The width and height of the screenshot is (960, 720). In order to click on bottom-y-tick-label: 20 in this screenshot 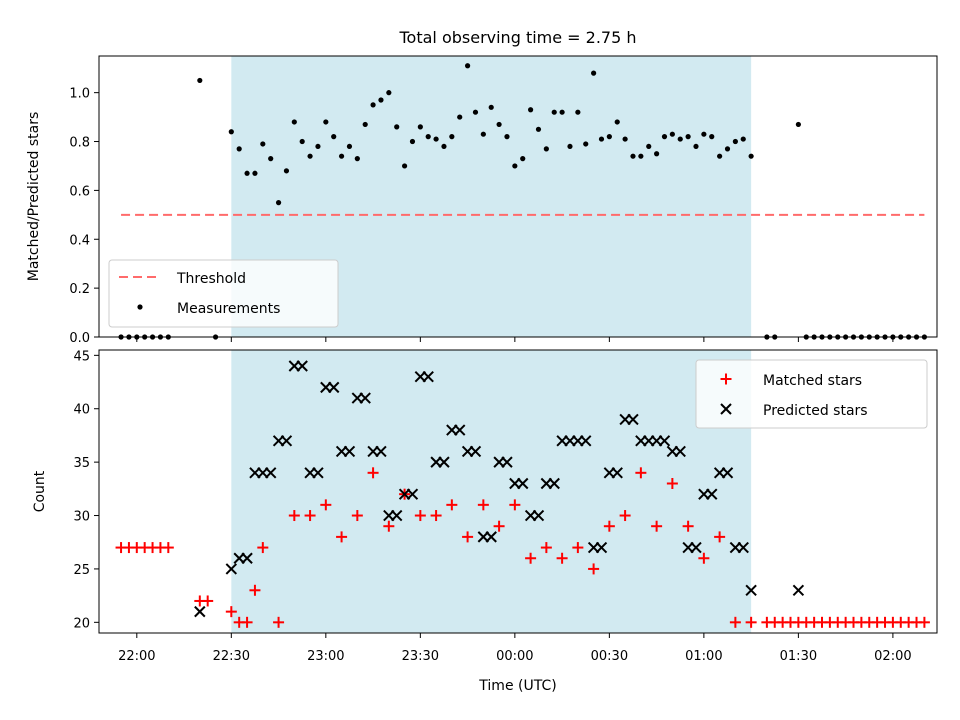, I will do `click(81, 623)`.